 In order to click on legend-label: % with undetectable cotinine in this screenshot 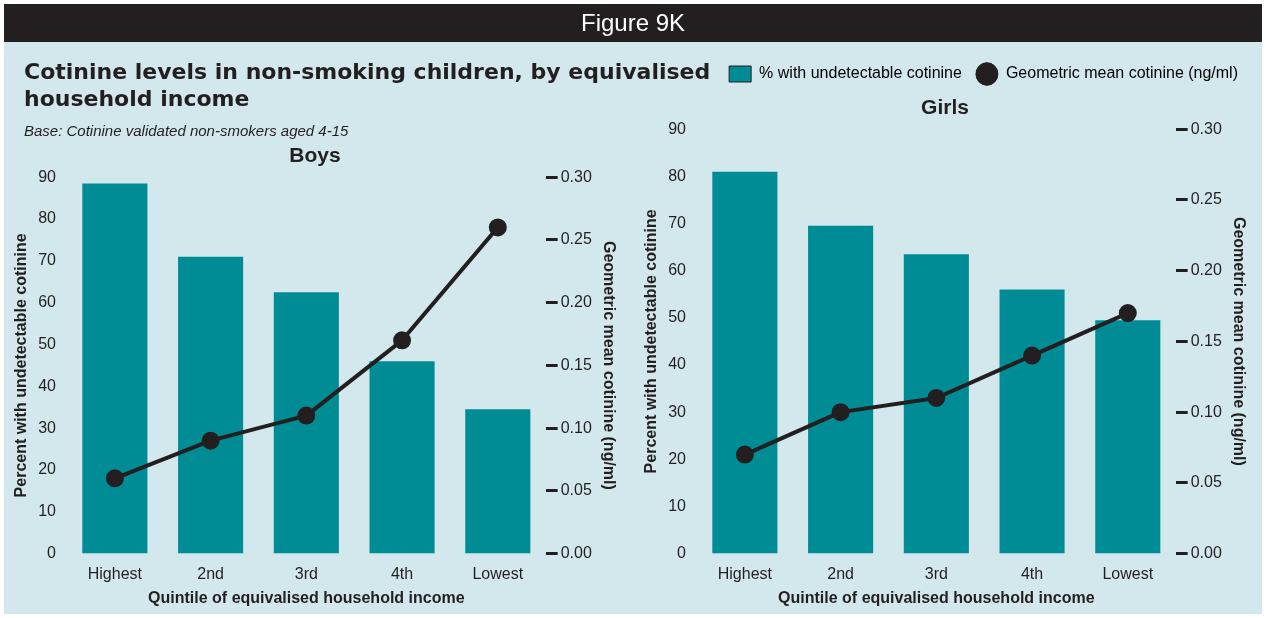, I will do `click(861, 73)`.